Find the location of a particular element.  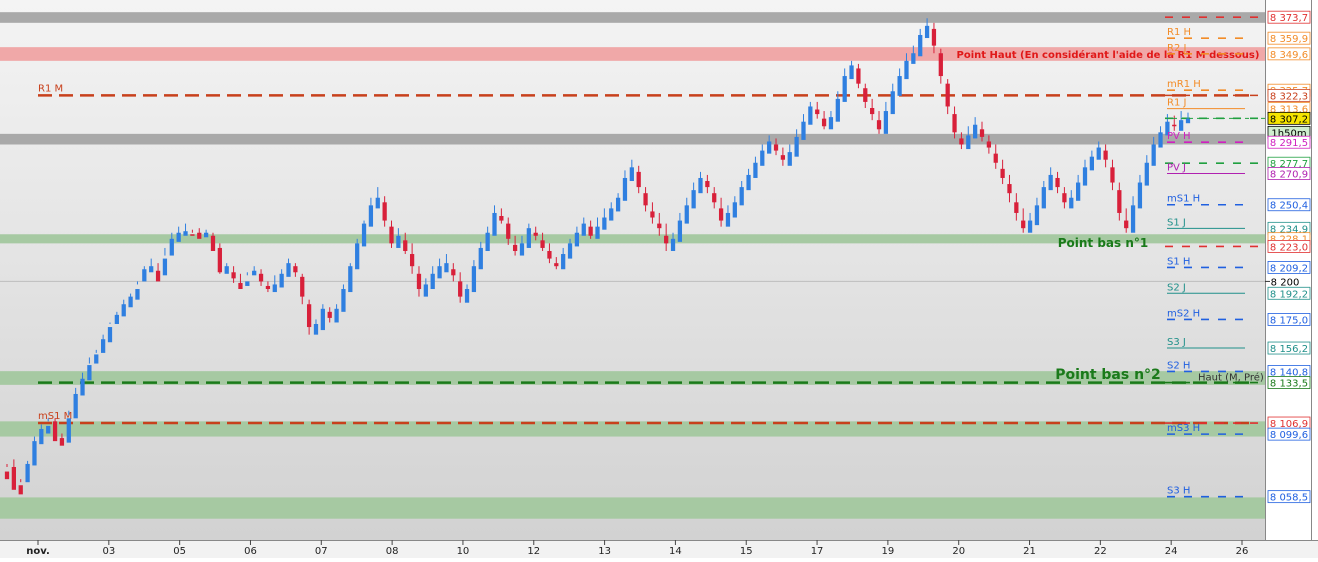

price-label-10: 8 270,9 is located at coordinates (1289, 175).